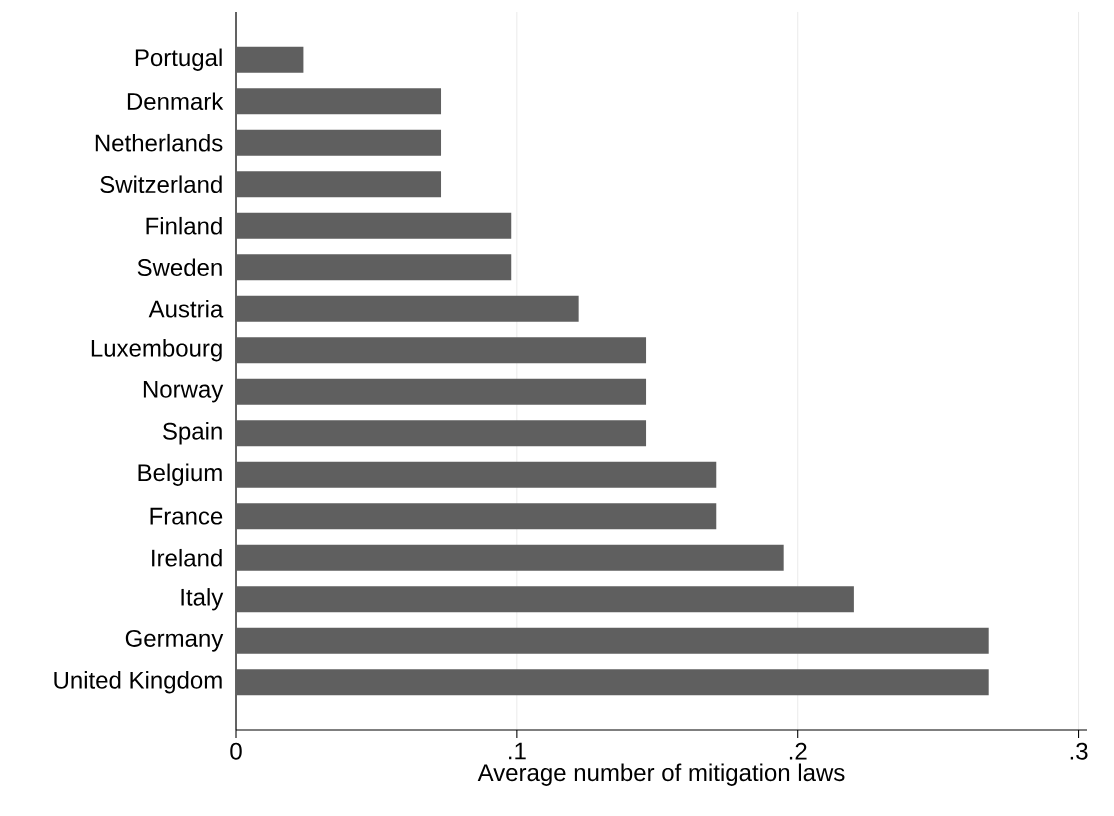 The width and height of the screenshot is (1114, 816). I want to click on y-tick-label: Italy, so click(202, 599).